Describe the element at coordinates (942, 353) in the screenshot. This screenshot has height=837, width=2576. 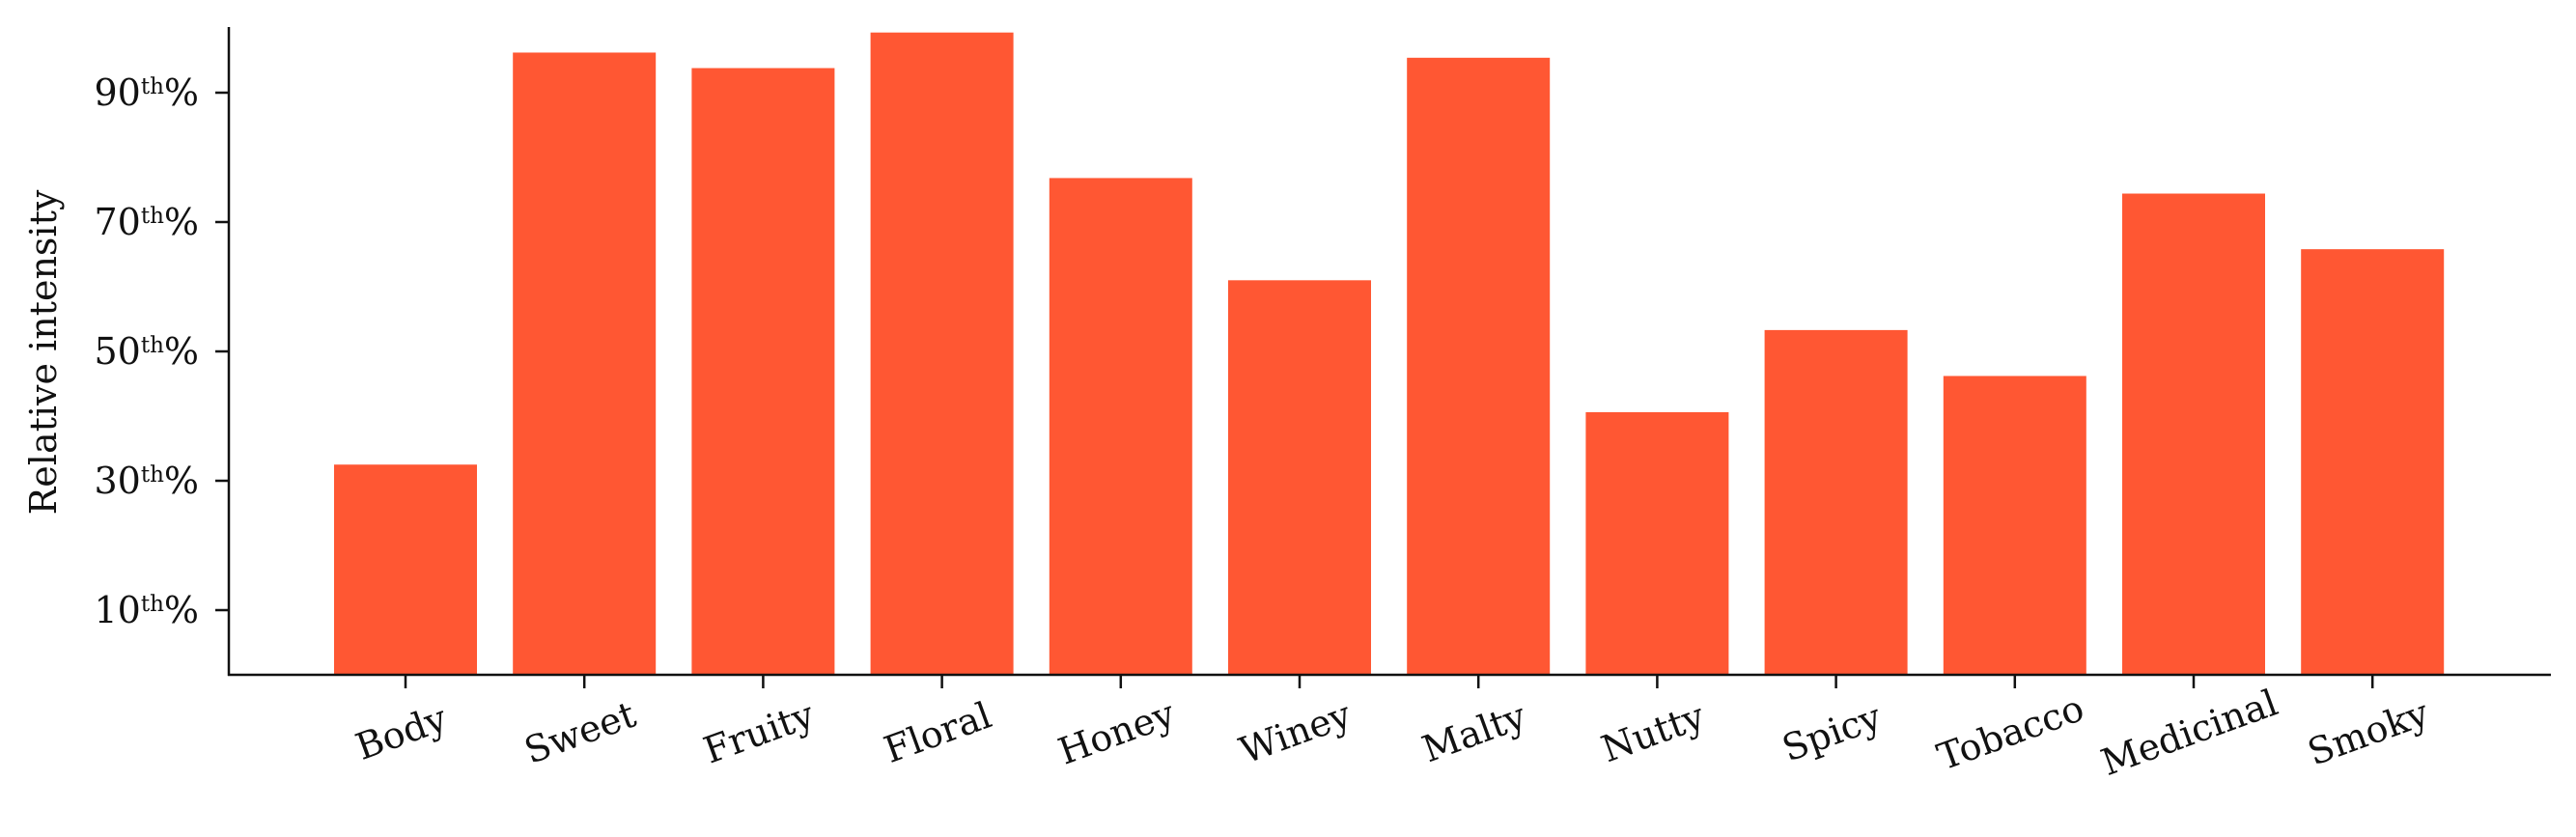
I see `bar-floral` at that location.